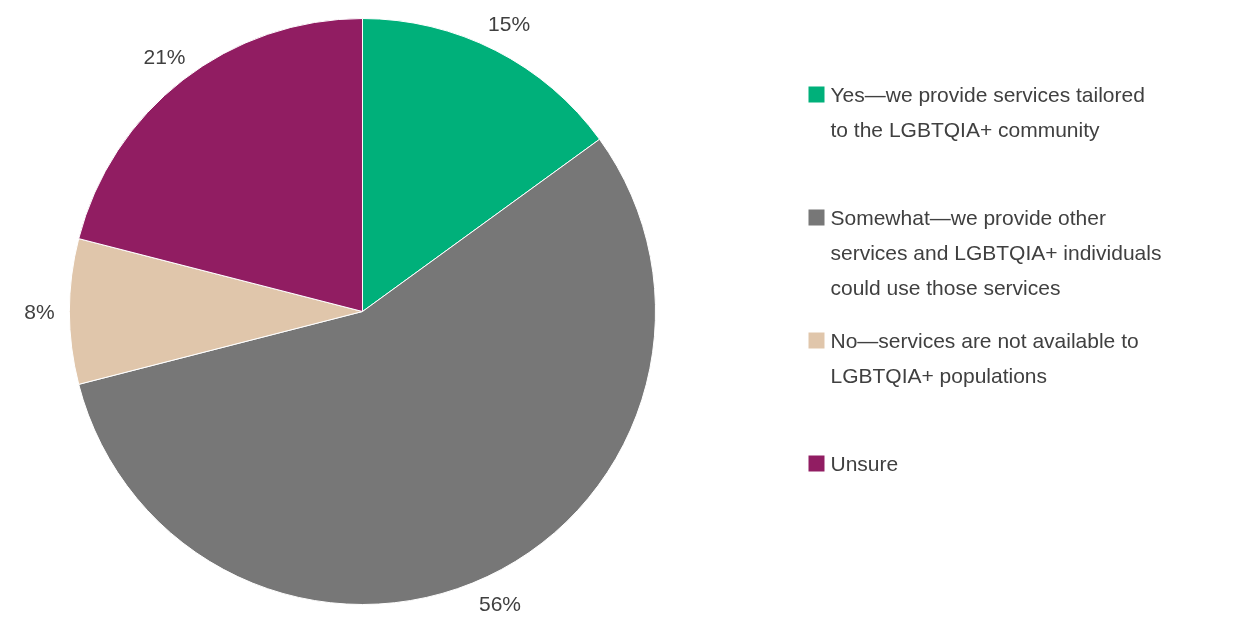 The image size is (1250, 622). Describe the element at coordinates (509, 24) in the screenshot. I see `data-label: 15%` at that location.